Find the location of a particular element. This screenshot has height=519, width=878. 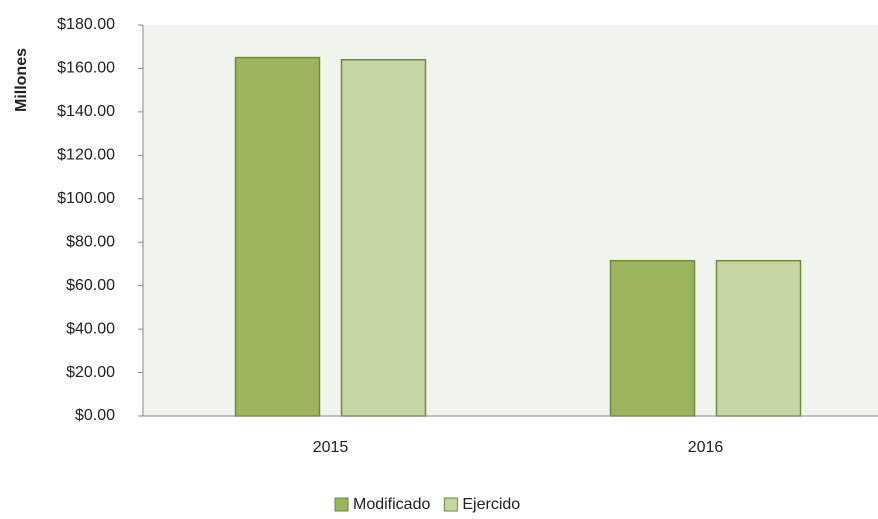

legend-label: Modificado is located at coordinates (391, 504).